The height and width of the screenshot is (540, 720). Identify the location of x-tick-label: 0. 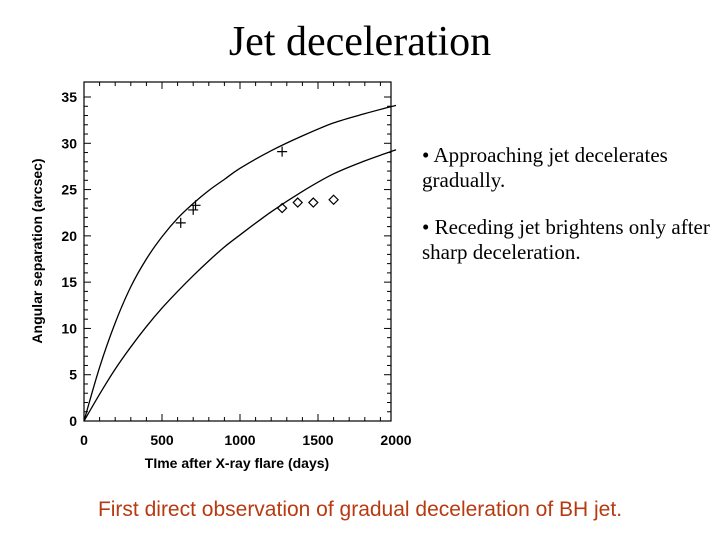
(84, 440).